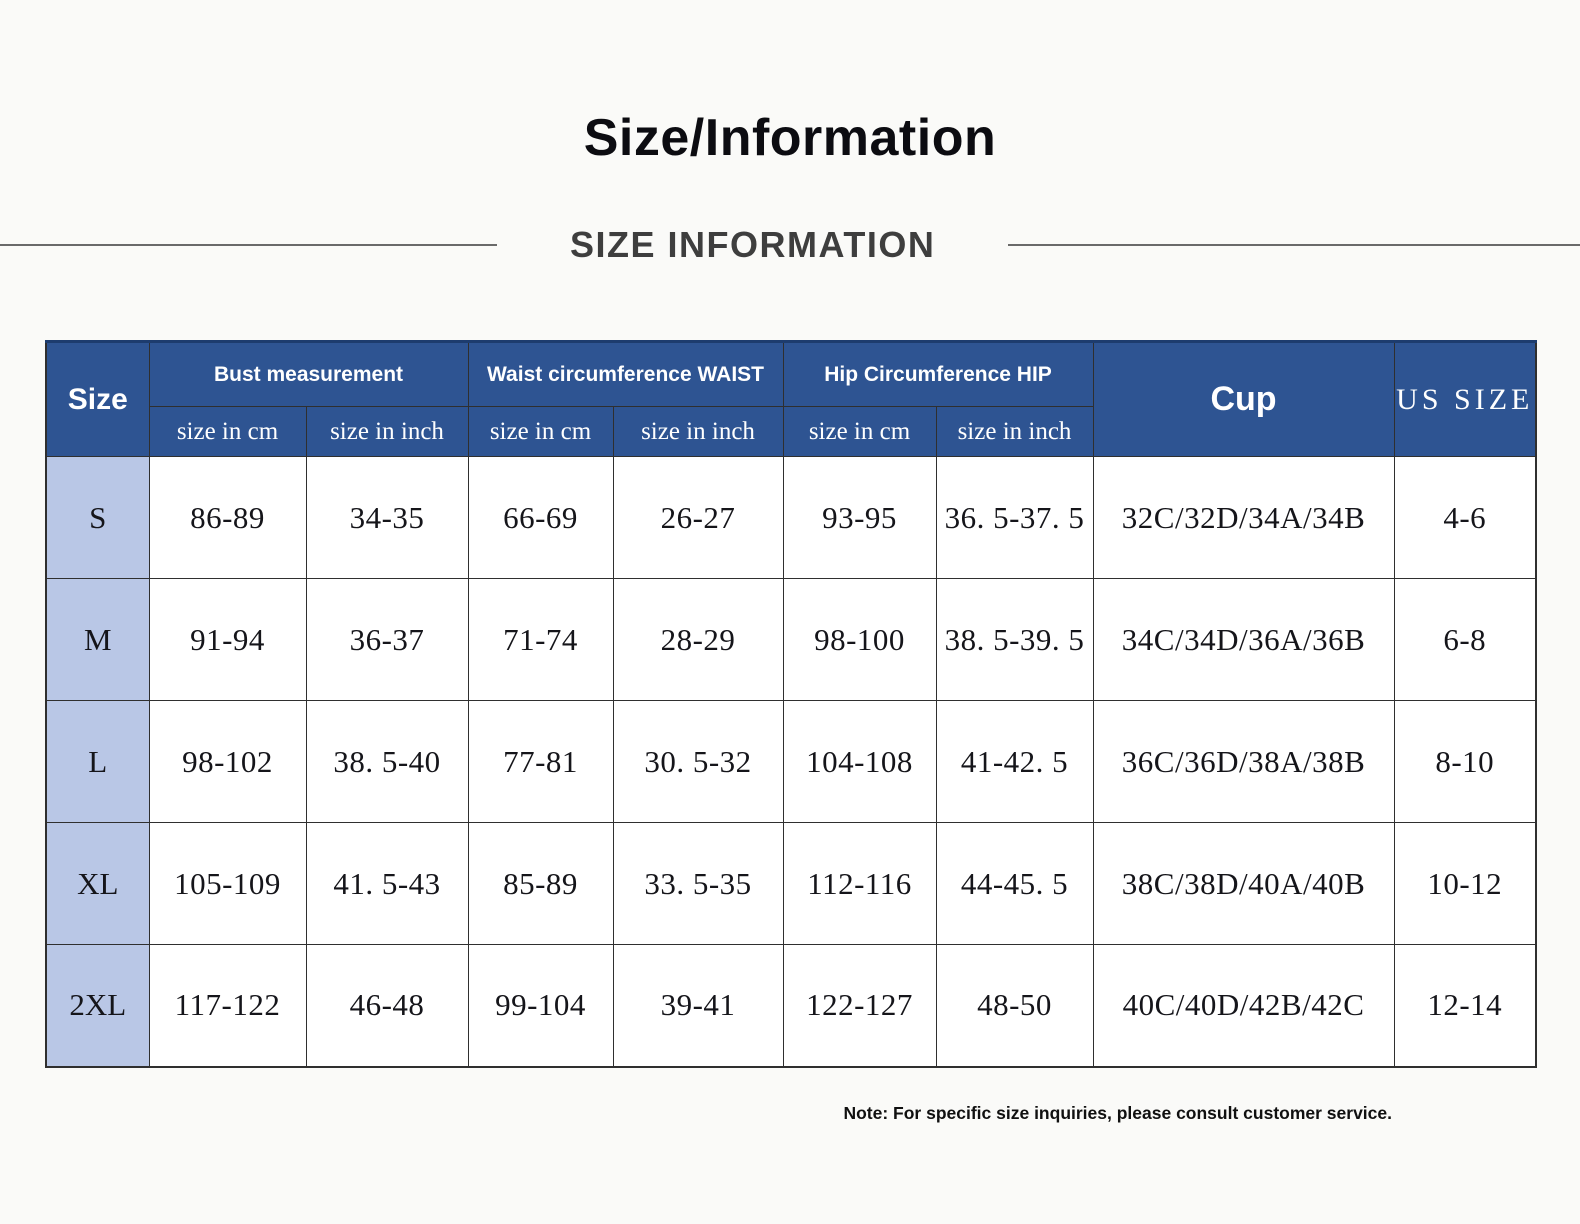 Image resolution: width=1580 pixels, height=1224 pixels. I want to click on header-bust: Bust measurement, so click(308, 374).